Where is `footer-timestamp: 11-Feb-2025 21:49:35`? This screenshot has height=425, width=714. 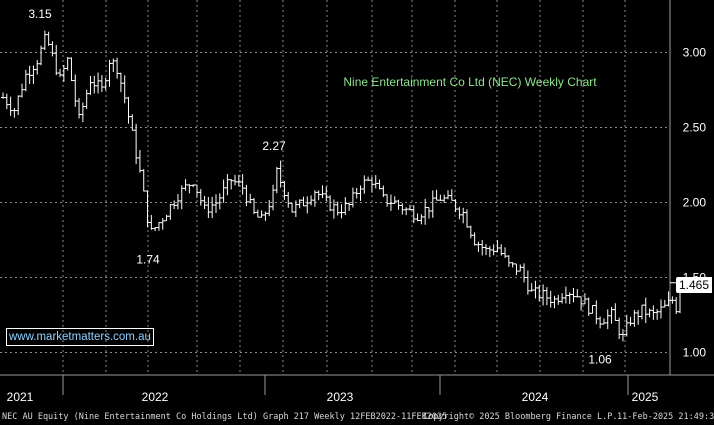 footer-timestamp: 11-Feb-2025 21:49:35 is located at coordinates (665, 417).